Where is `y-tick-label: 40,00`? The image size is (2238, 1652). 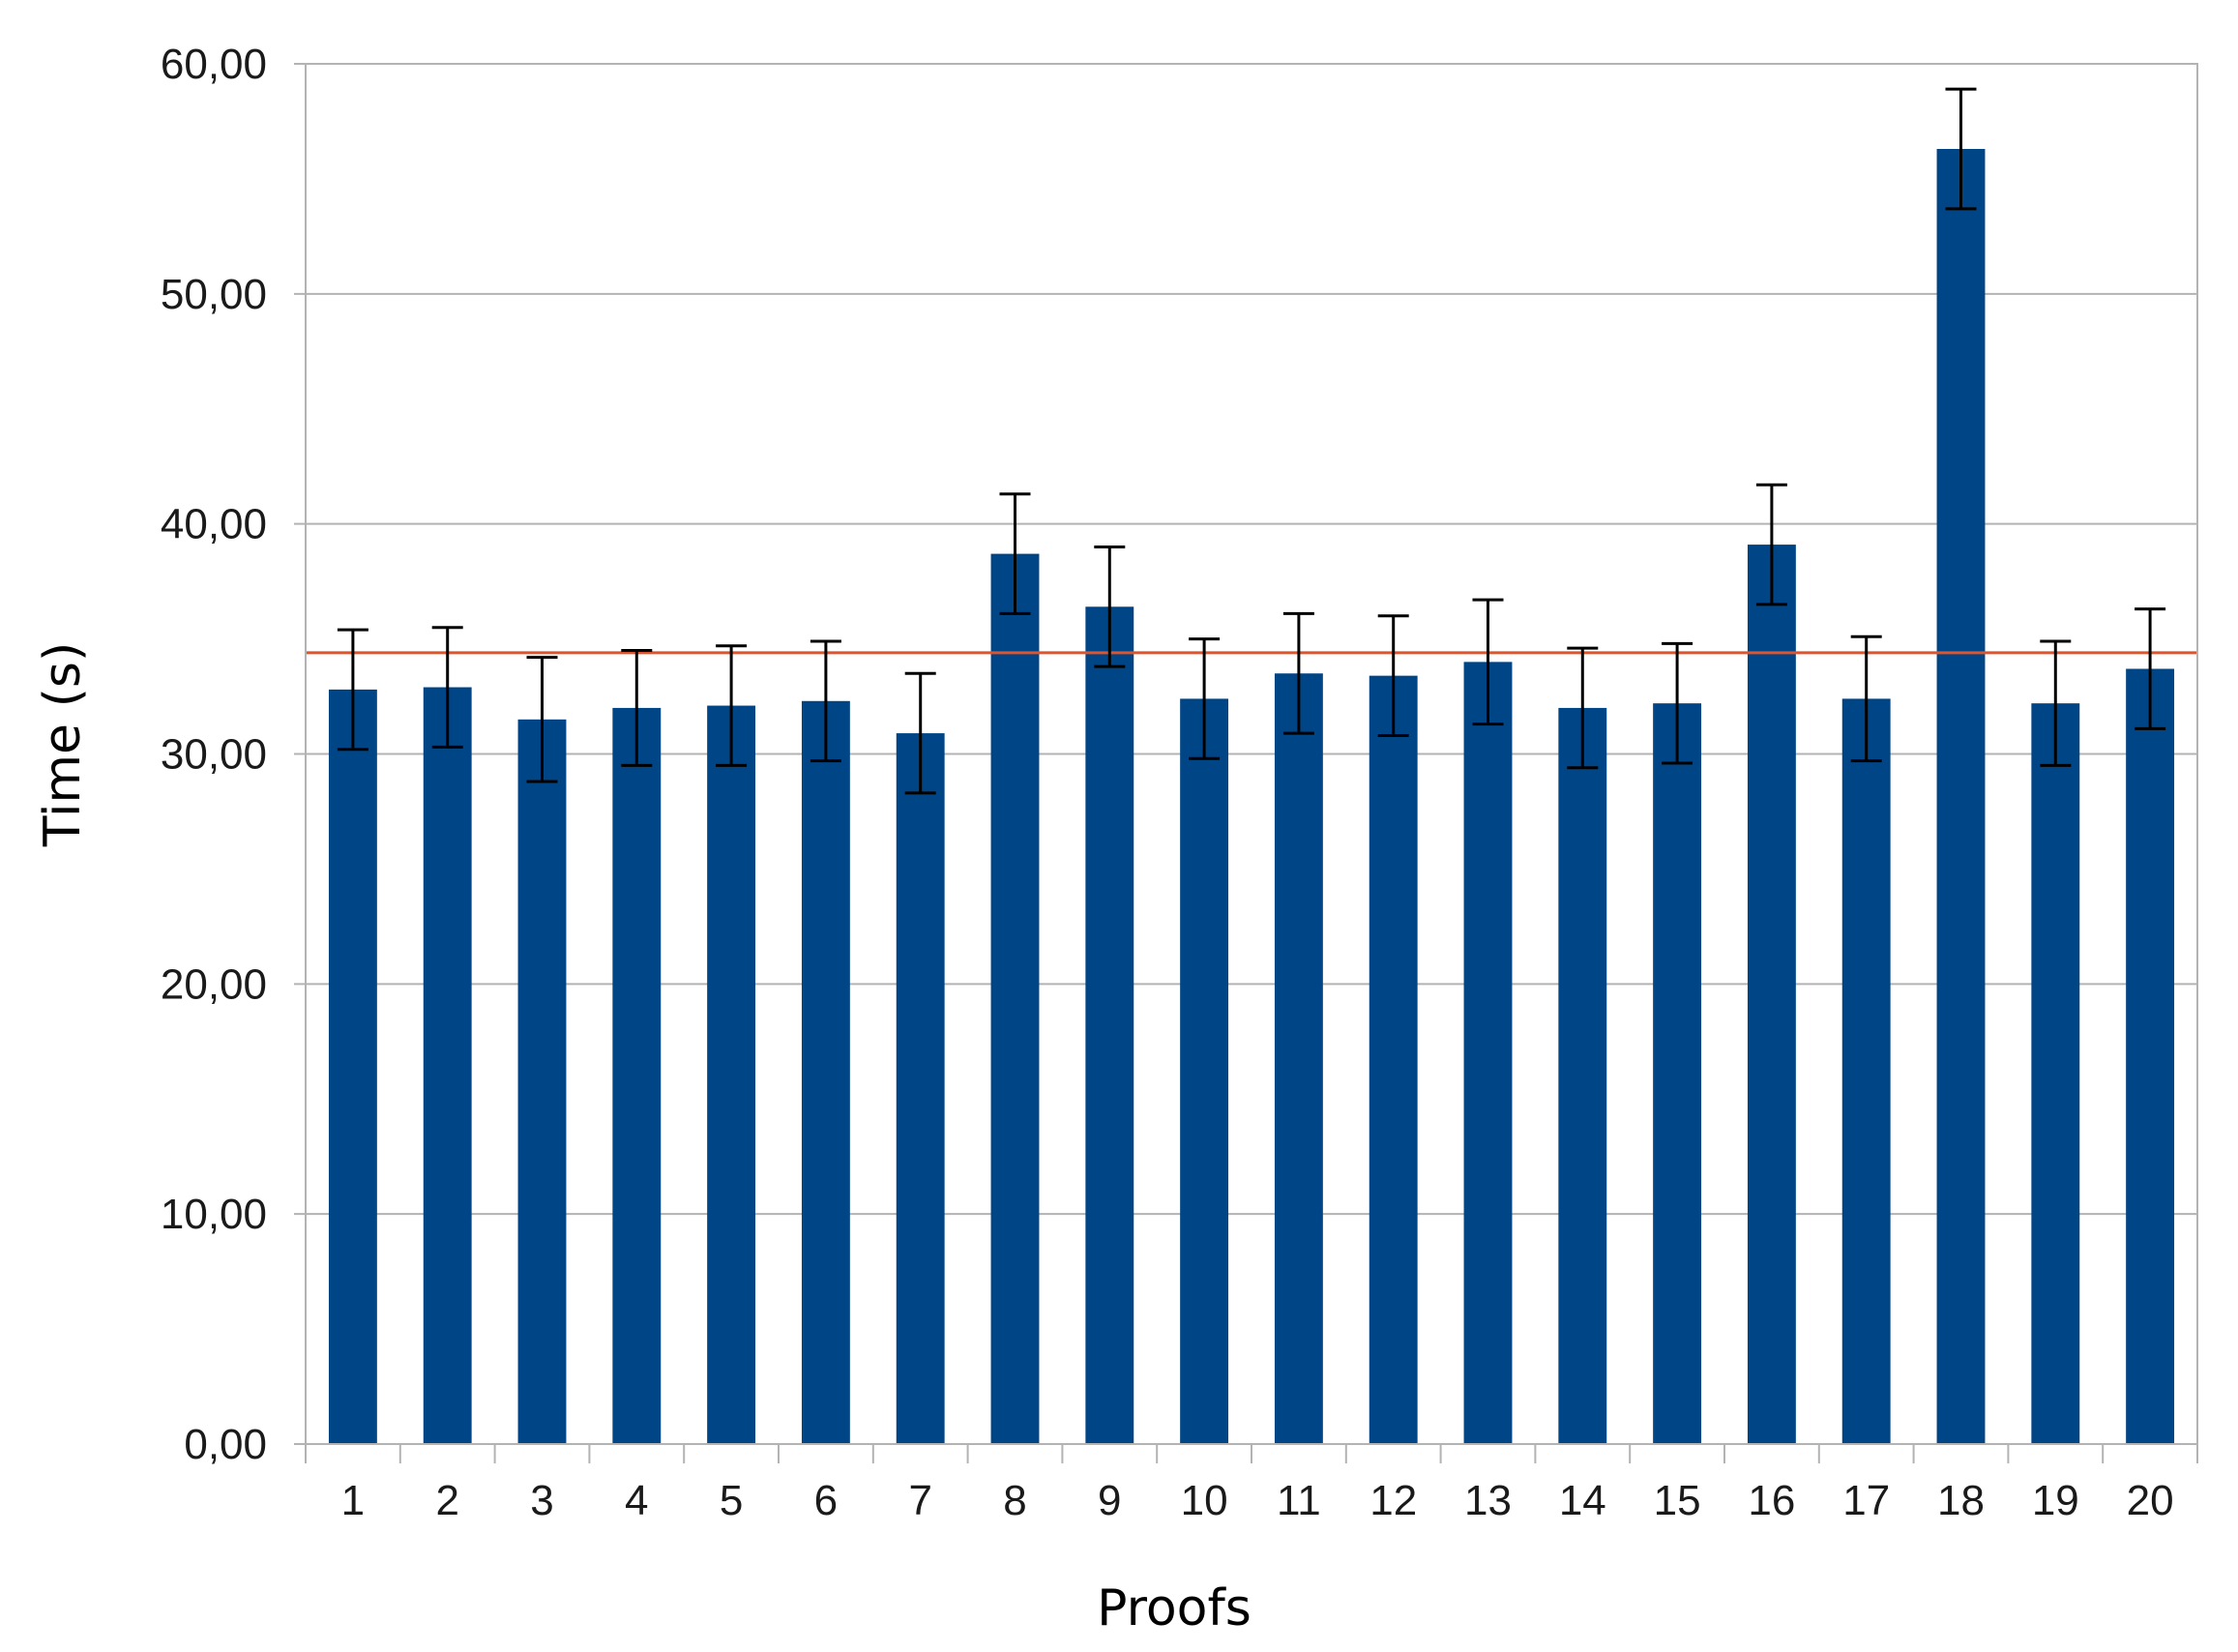
y-tick-label: 40,00 is located at coordinates (214, 524).